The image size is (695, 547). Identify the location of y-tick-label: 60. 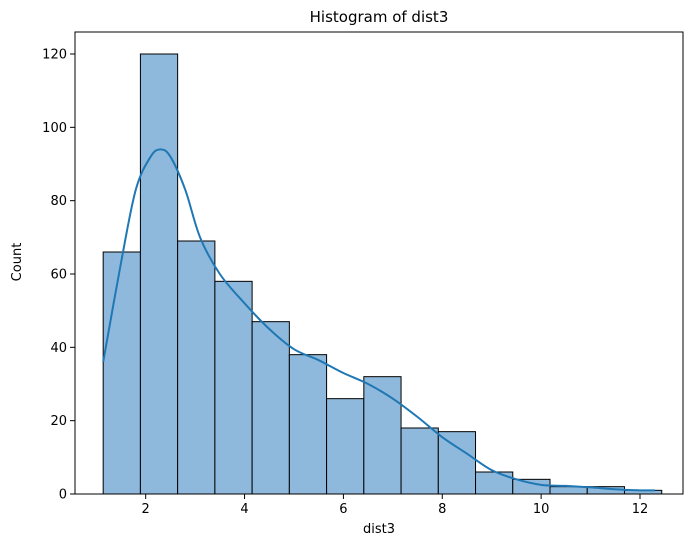
(58, 275).